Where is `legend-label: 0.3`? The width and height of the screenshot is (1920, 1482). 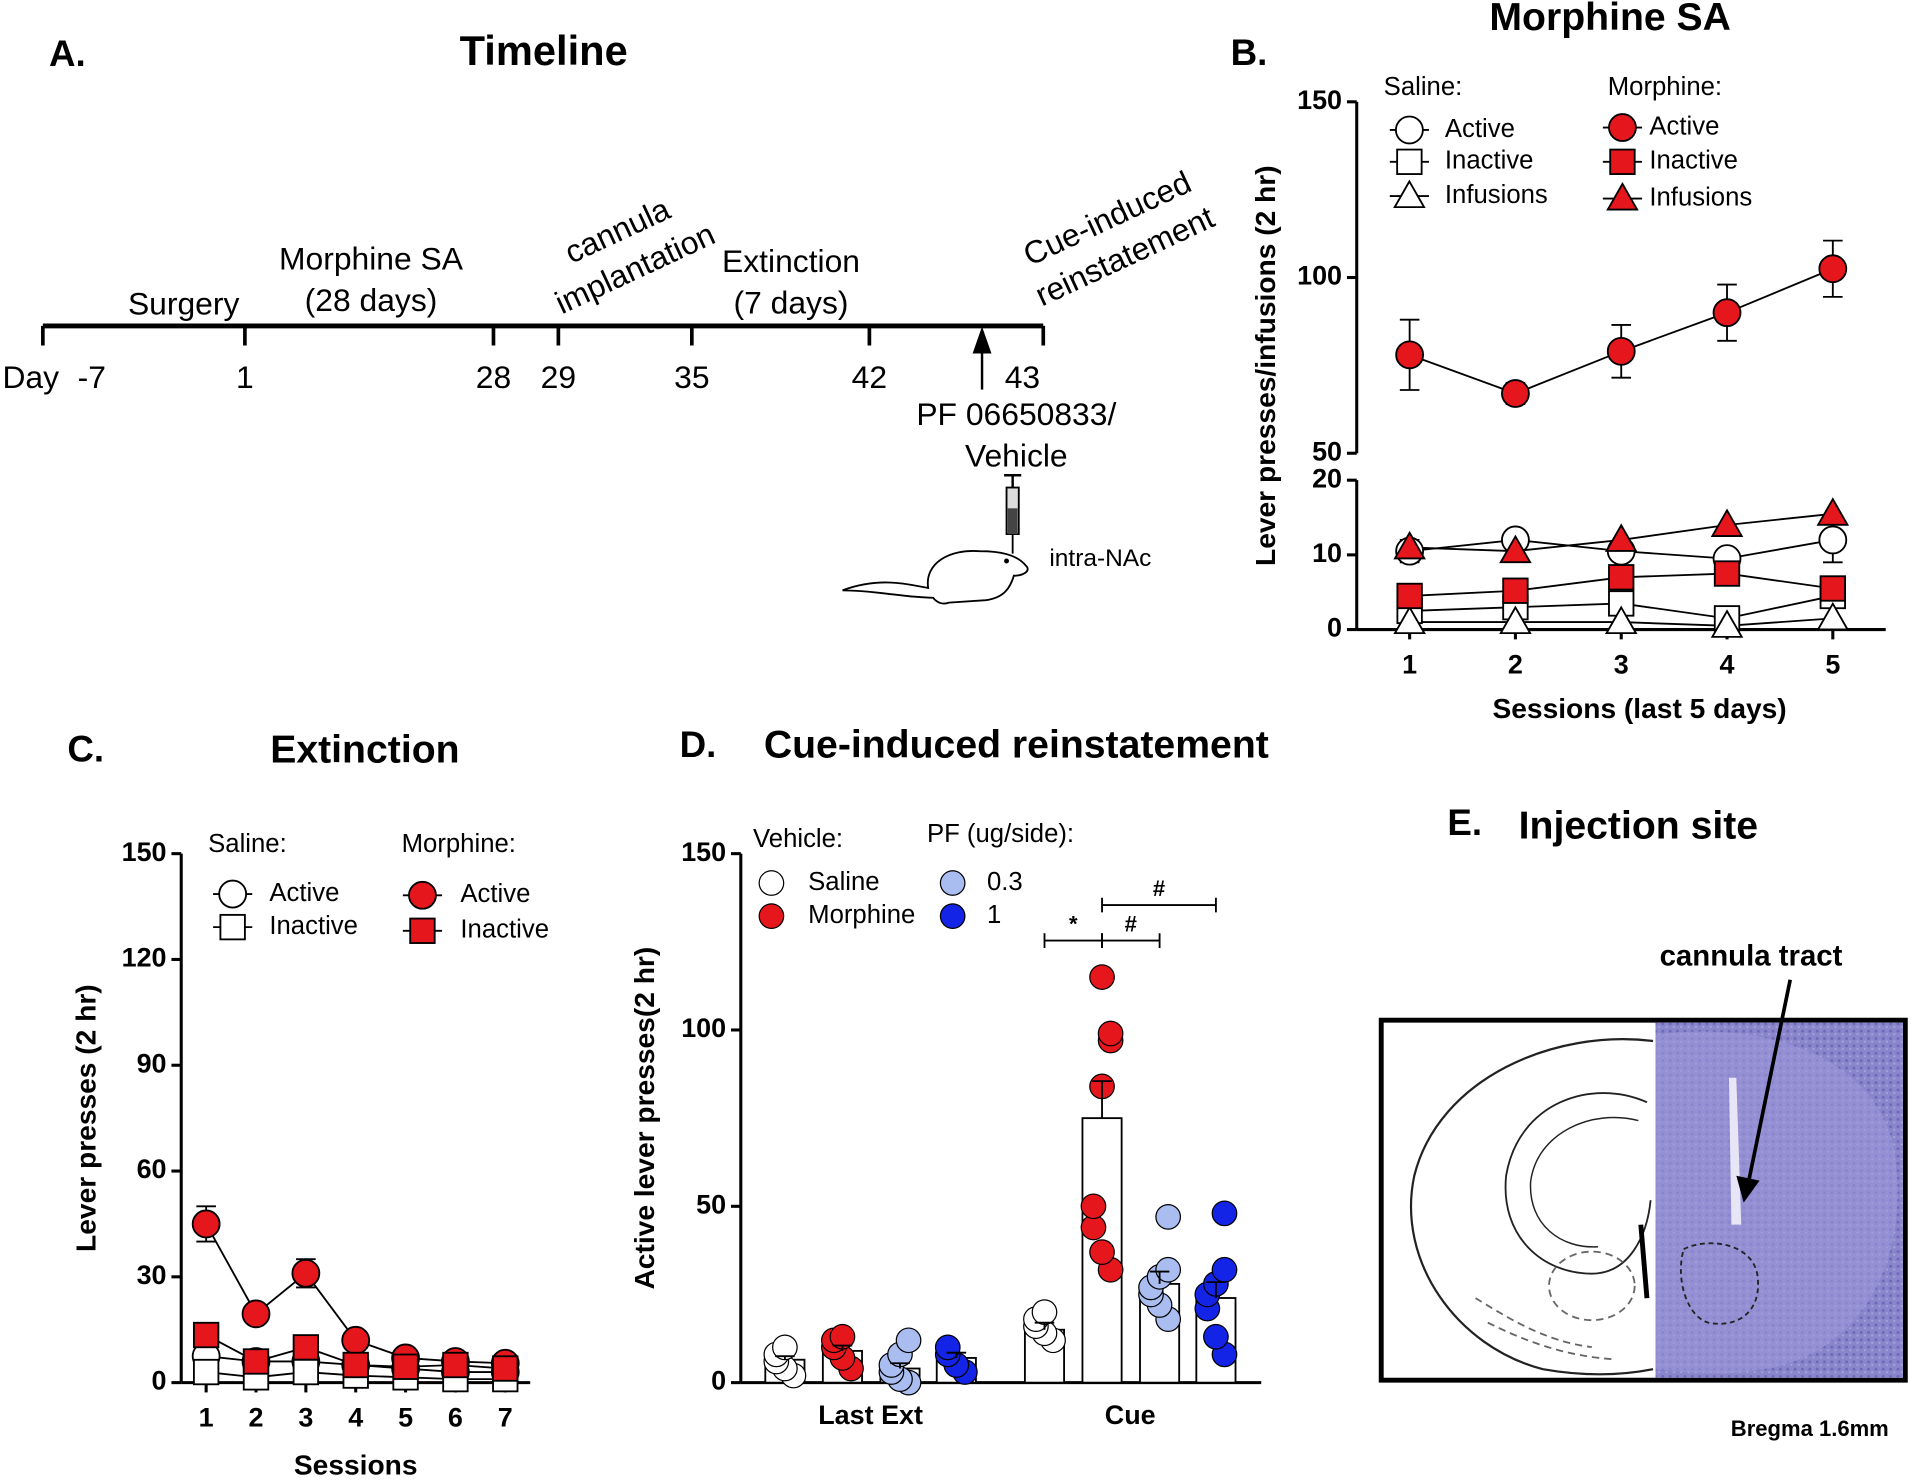 legend-label: 0.3 is located at coordinates (1005, 882).